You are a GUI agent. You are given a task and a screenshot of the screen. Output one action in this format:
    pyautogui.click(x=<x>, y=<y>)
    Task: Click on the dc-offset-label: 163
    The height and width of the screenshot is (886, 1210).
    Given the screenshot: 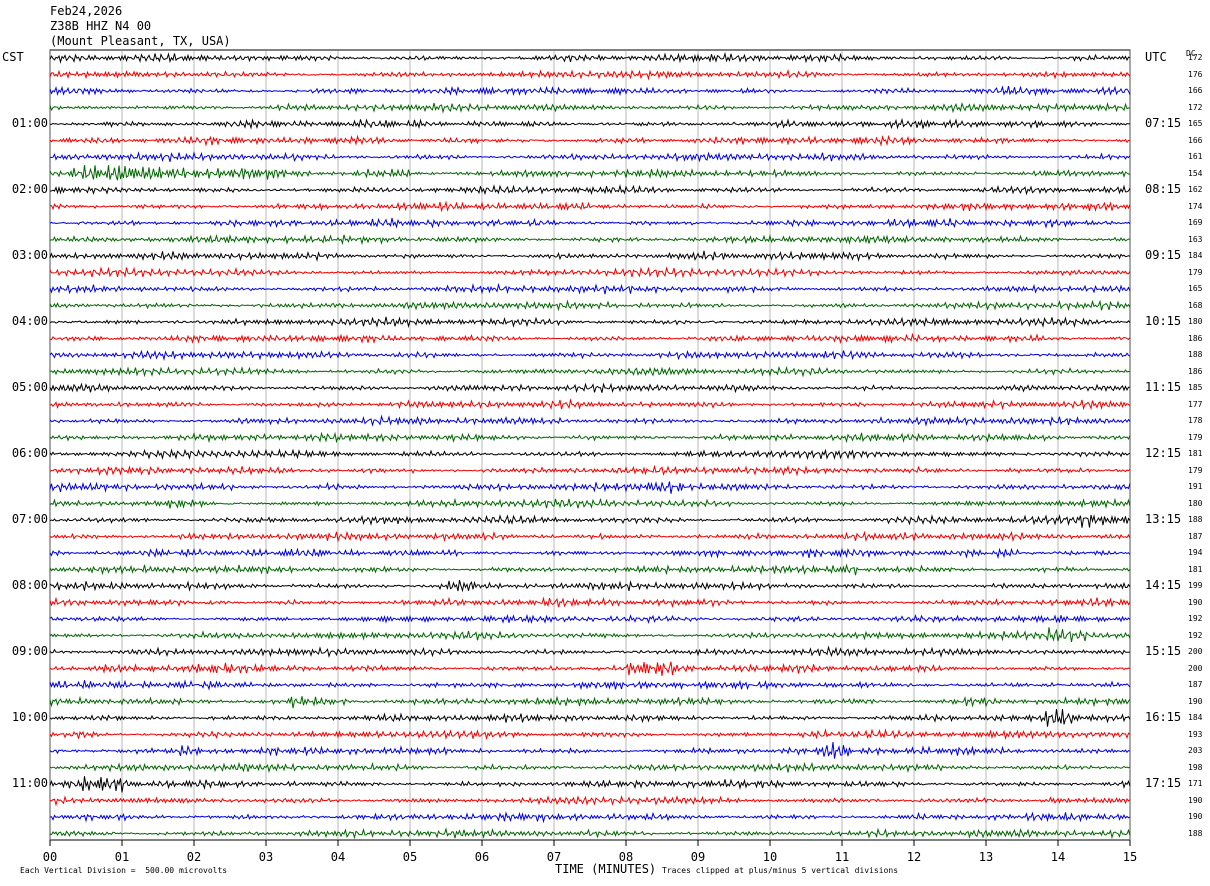 What is the action you would take?
    pyautogui.click(x=1195, y=239)
    